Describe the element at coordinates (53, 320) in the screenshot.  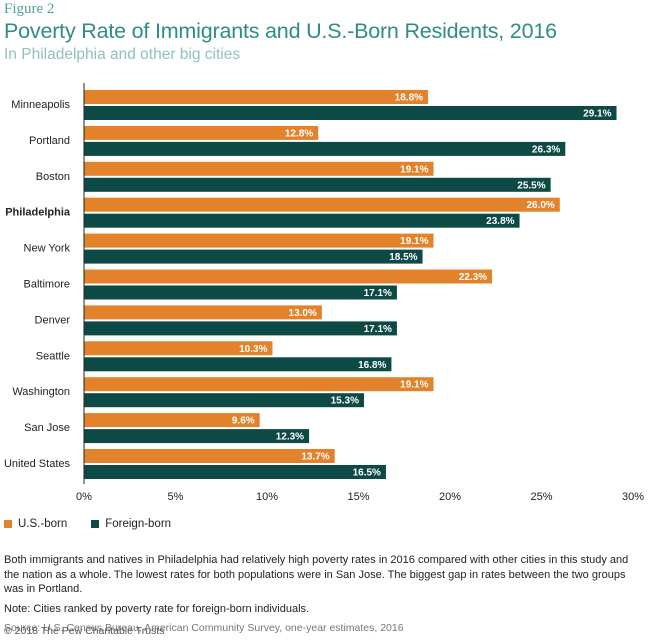
I see `category-label-denver: Denver` at that location.